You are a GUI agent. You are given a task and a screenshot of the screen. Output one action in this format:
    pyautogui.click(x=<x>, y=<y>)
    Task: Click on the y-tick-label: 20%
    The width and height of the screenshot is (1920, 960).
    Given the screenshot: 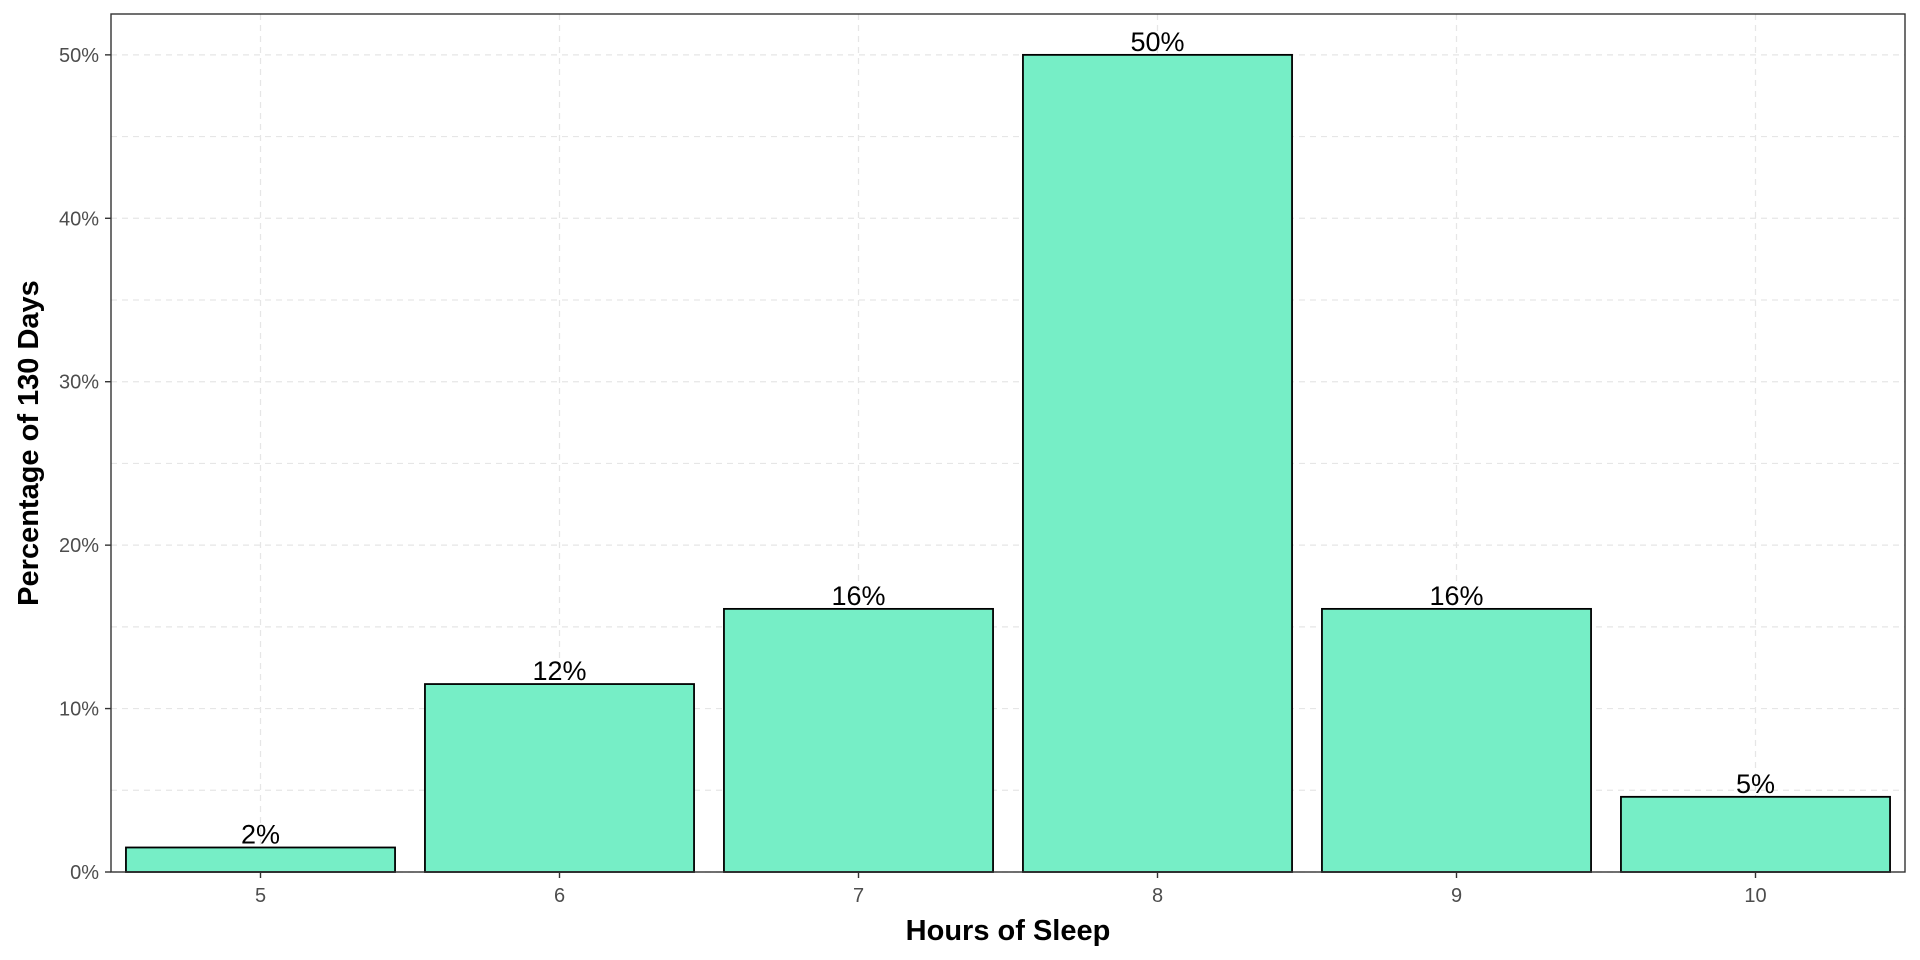 What is the action you would take?
    pyautogui.click(x=79, y=546)
    